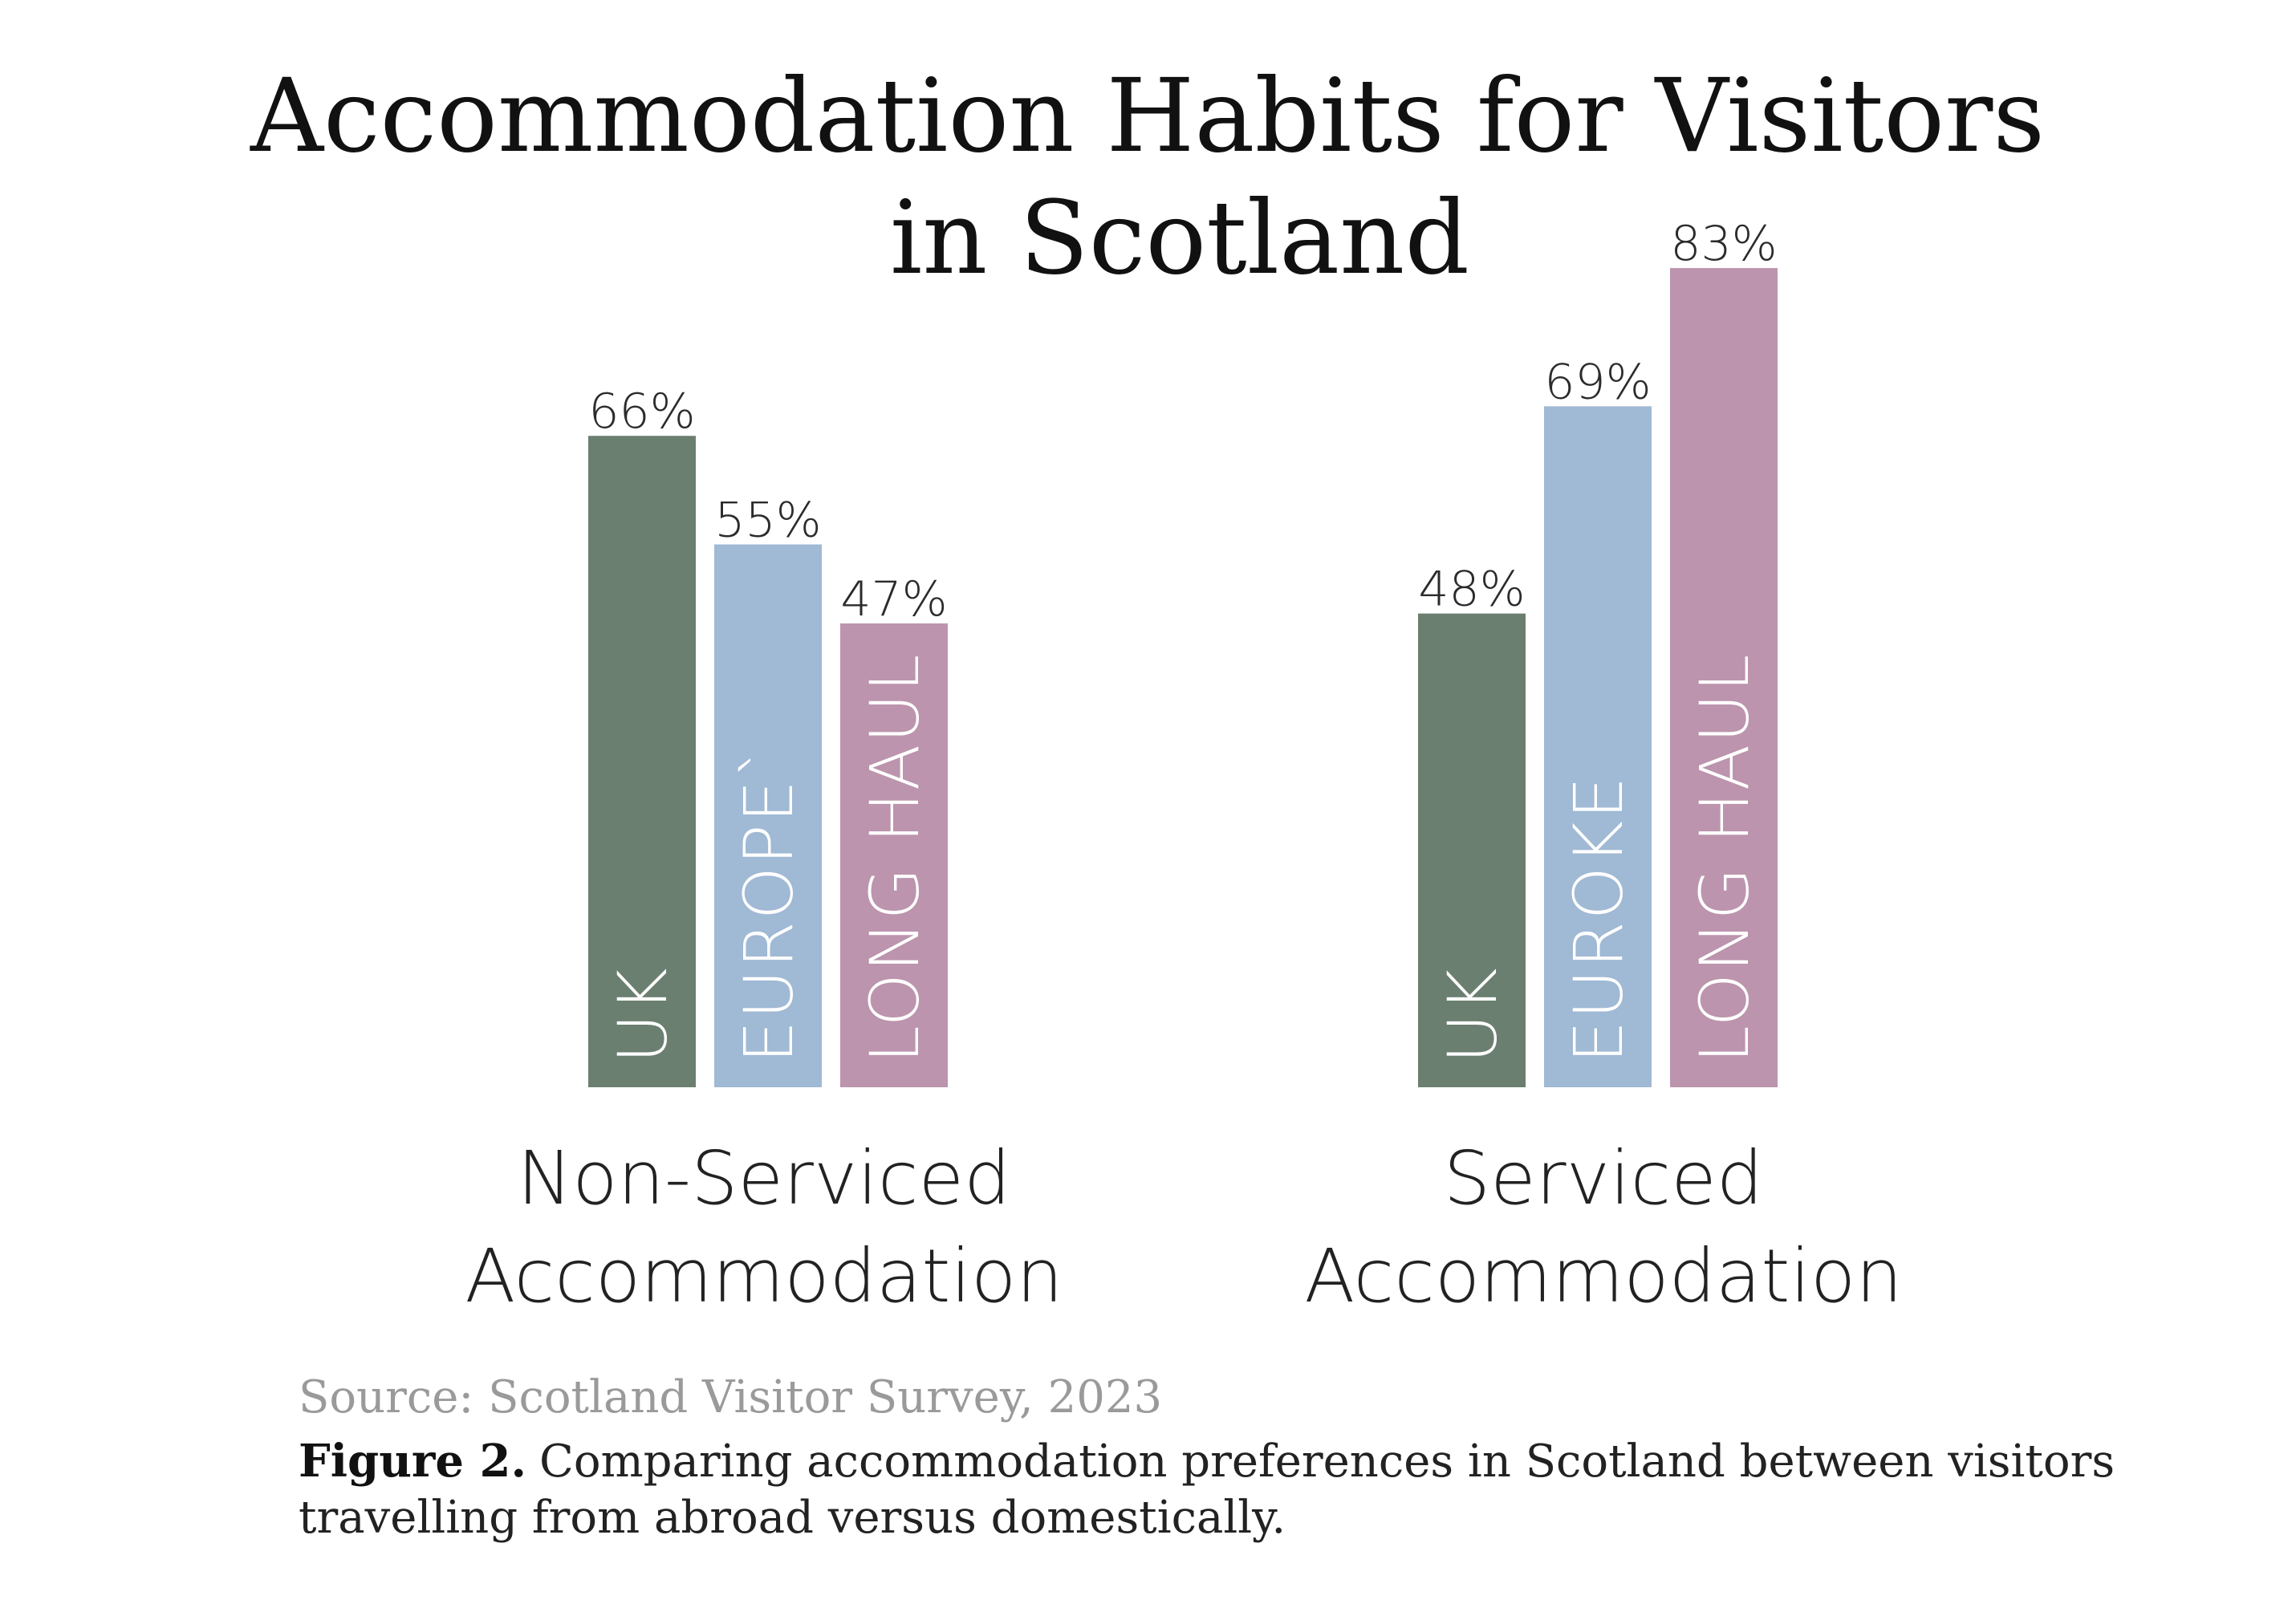 This screenshot has height=1604, width=2296. Describe the element at coordinates (893, 599) in the screenshot. I see `value-label-non-serviced-long-haul: 47%` at that location.